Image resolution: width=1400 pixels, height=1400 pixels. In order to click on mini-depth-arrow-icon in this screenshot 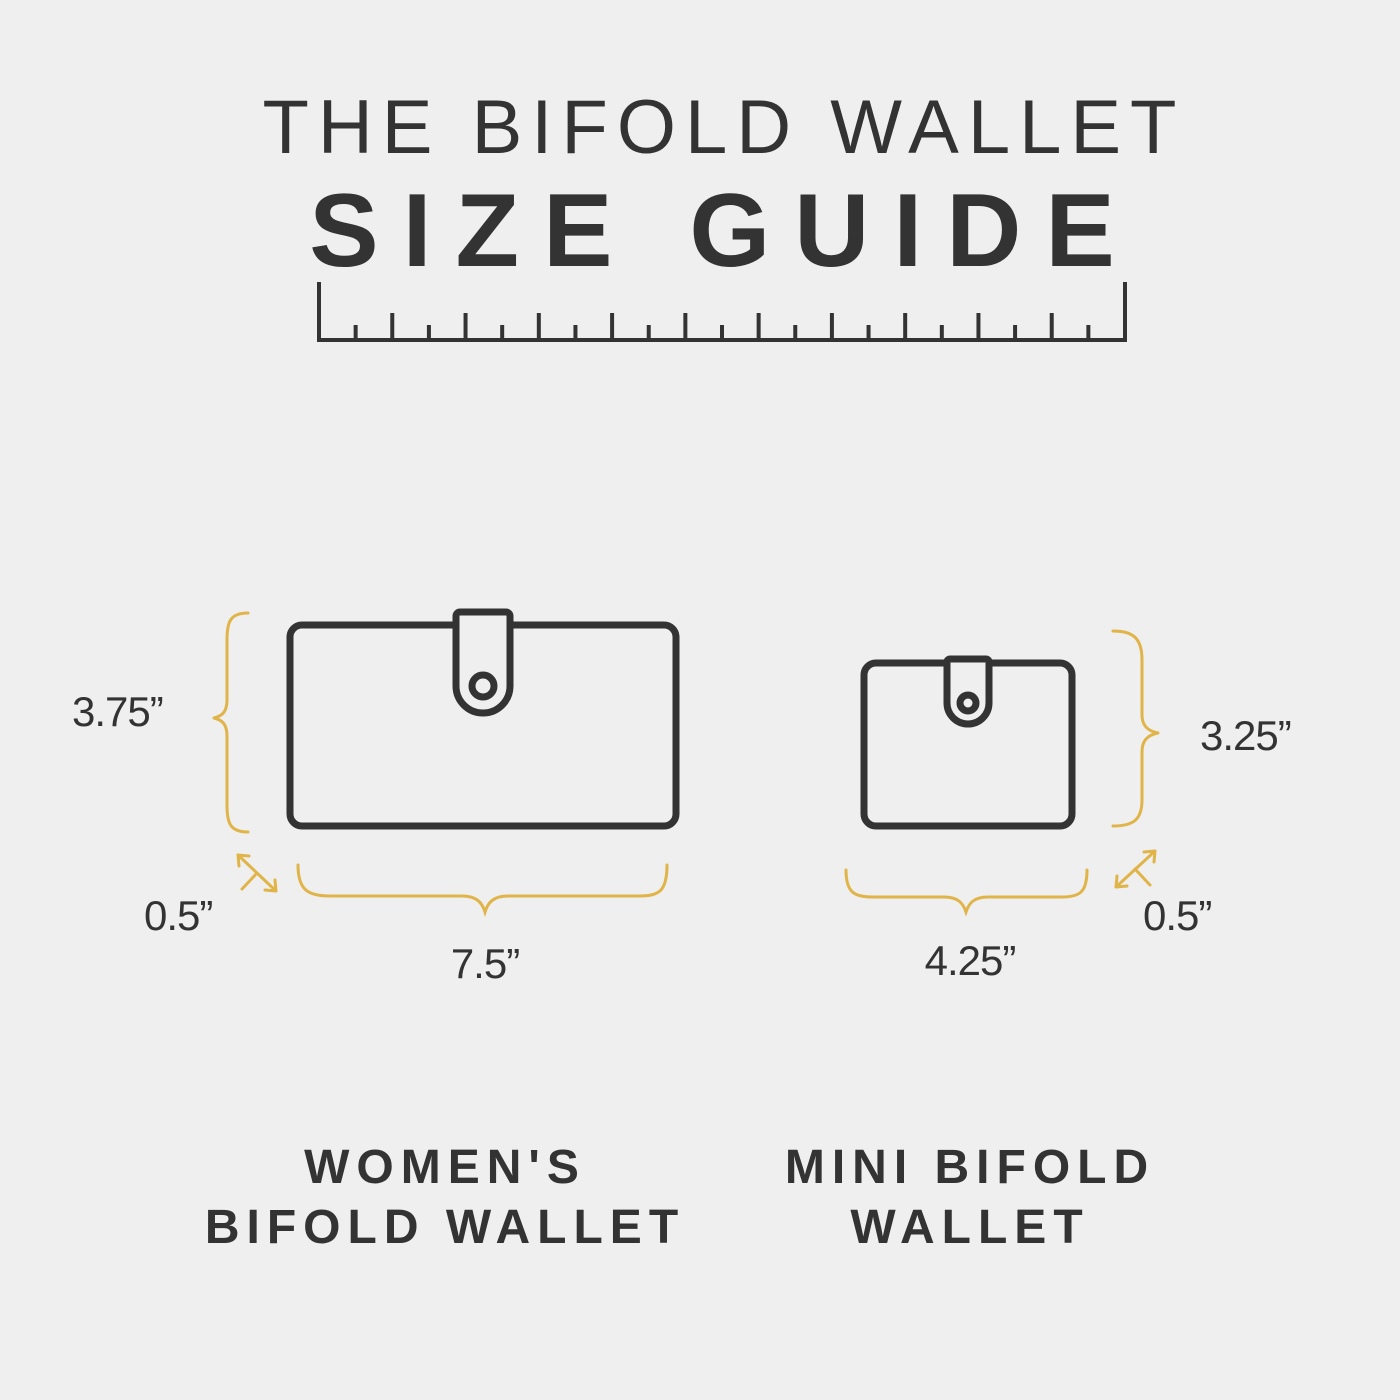, I will do `click(1135, 869)`.